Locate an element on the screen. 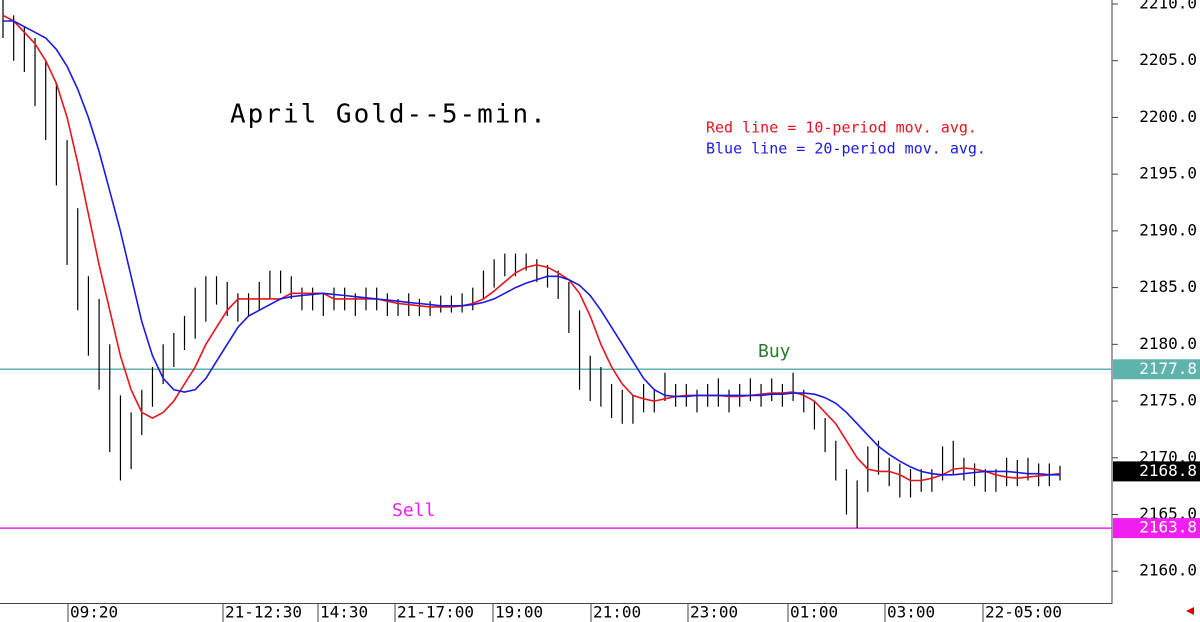 The image size is (1200, 622). level-label: 2163.8 is located at coordinates (1168, 527).